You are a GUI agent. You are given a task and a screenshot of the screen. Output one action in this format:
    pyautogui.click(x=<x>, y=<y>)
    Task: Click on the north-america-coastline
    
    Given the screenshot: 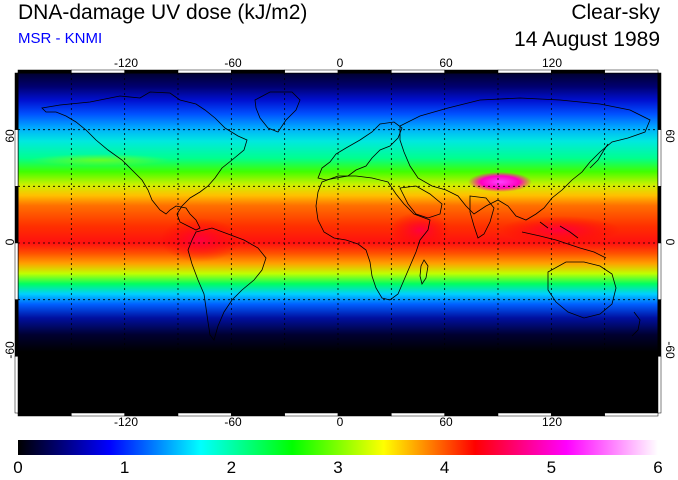 What is the action you would take?
    pyautogui.click(x=144, y=161)
    